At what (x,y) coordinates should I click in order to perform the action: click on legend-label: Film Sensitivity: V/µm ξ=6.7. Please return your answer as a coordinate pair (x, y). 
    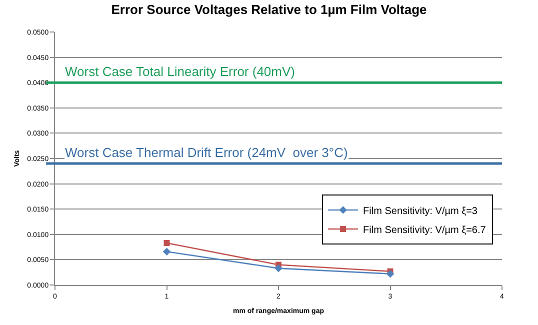
    Looking at the image, I should click on (424, 230).